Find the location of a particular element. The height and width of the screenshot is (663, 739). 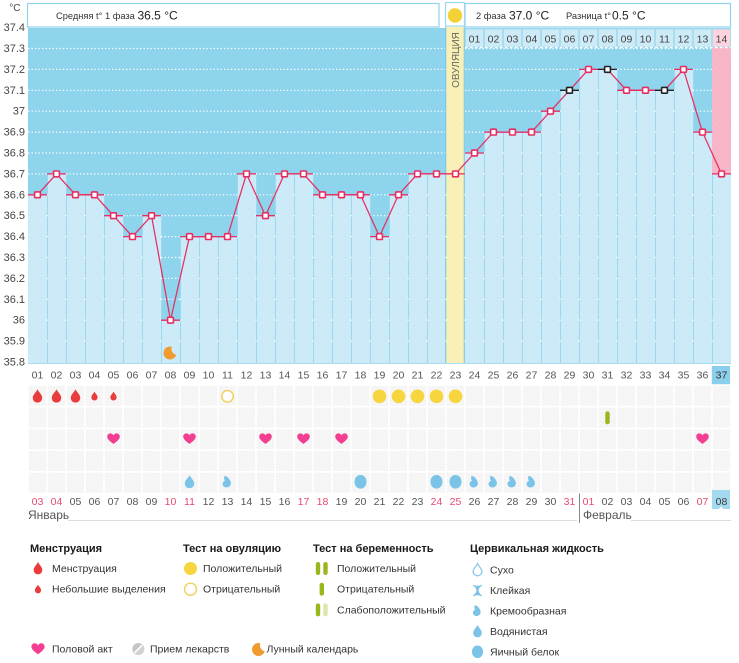

svg-text: 37.0 °C is located at coordinates (529, 16).